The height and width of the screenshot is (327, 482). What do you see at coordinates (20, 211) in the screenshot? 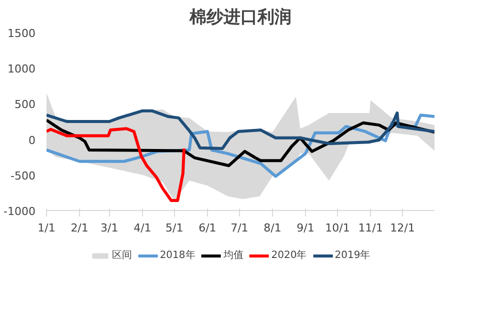
I see `y-tick-label: -1000` at bounding box center [20, 211].